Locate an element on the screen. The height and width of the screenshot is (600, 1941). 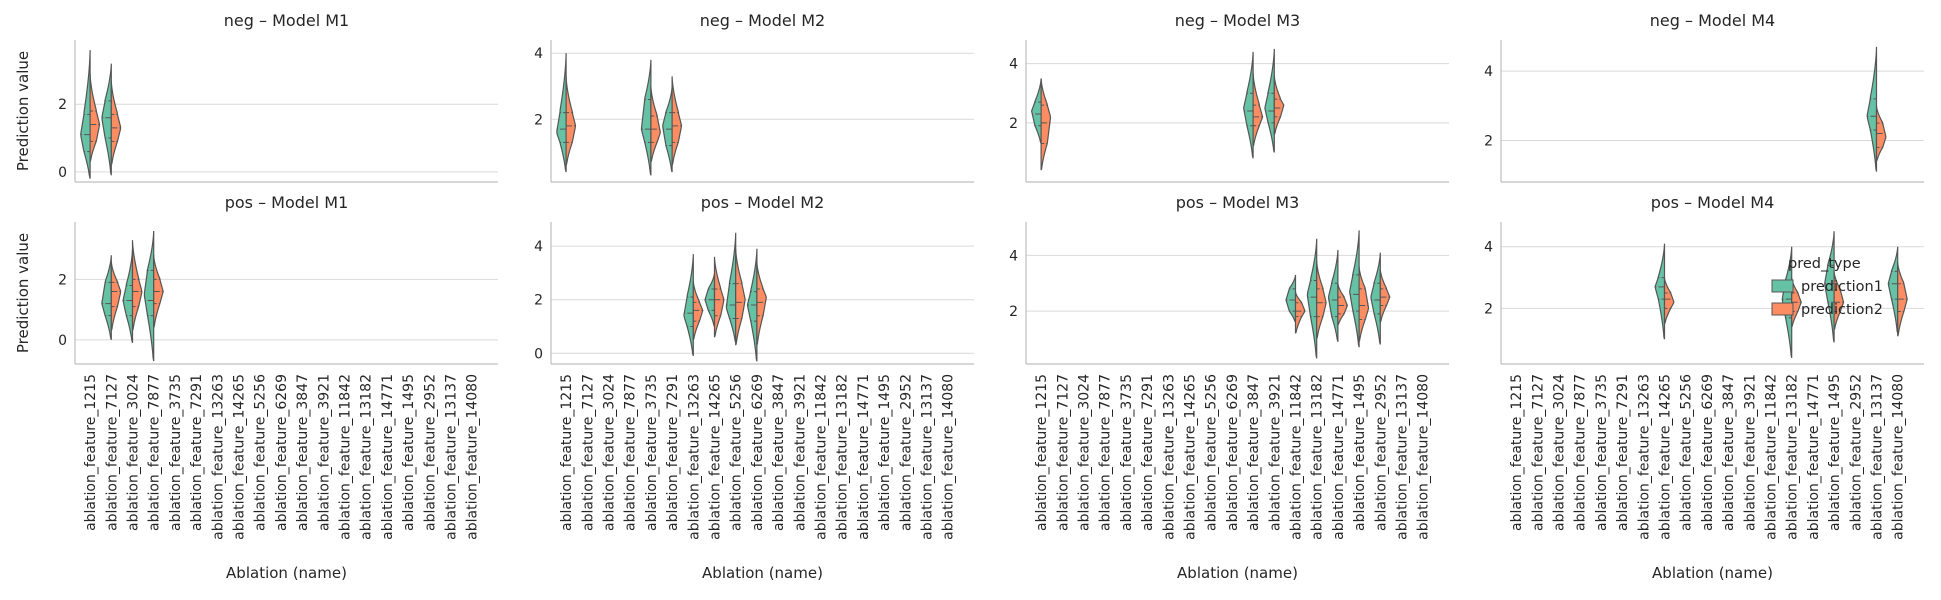
panel-neg-m2: neg – Model M2 2 4 is located at coordinates (754, 97).